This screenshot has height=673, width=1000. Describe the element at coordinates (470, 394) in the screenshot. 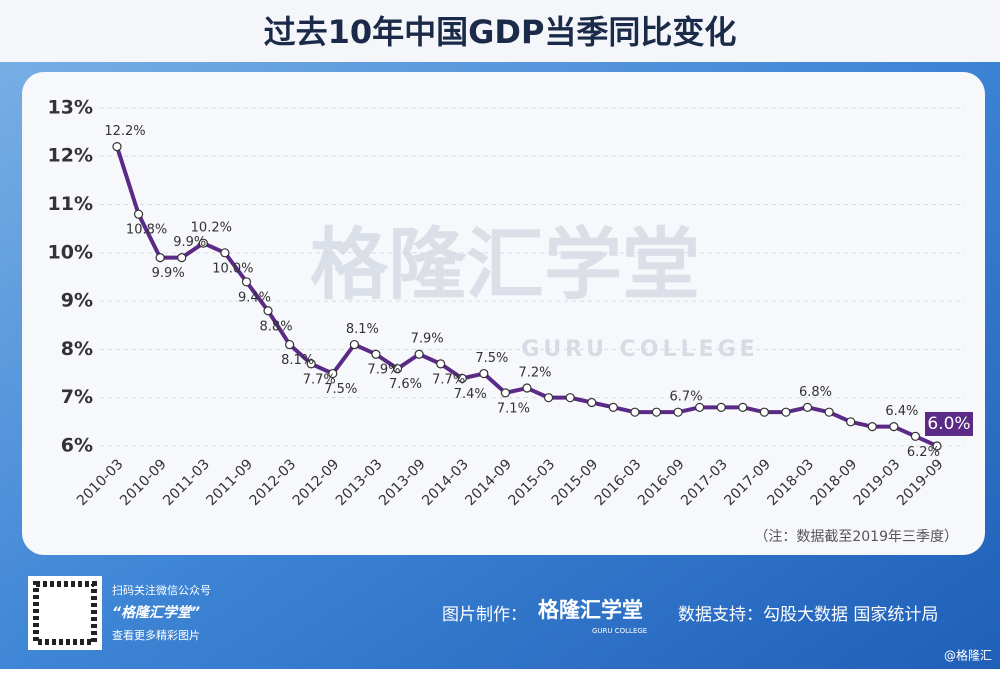

I see `data-label: 7.4%` at that location.